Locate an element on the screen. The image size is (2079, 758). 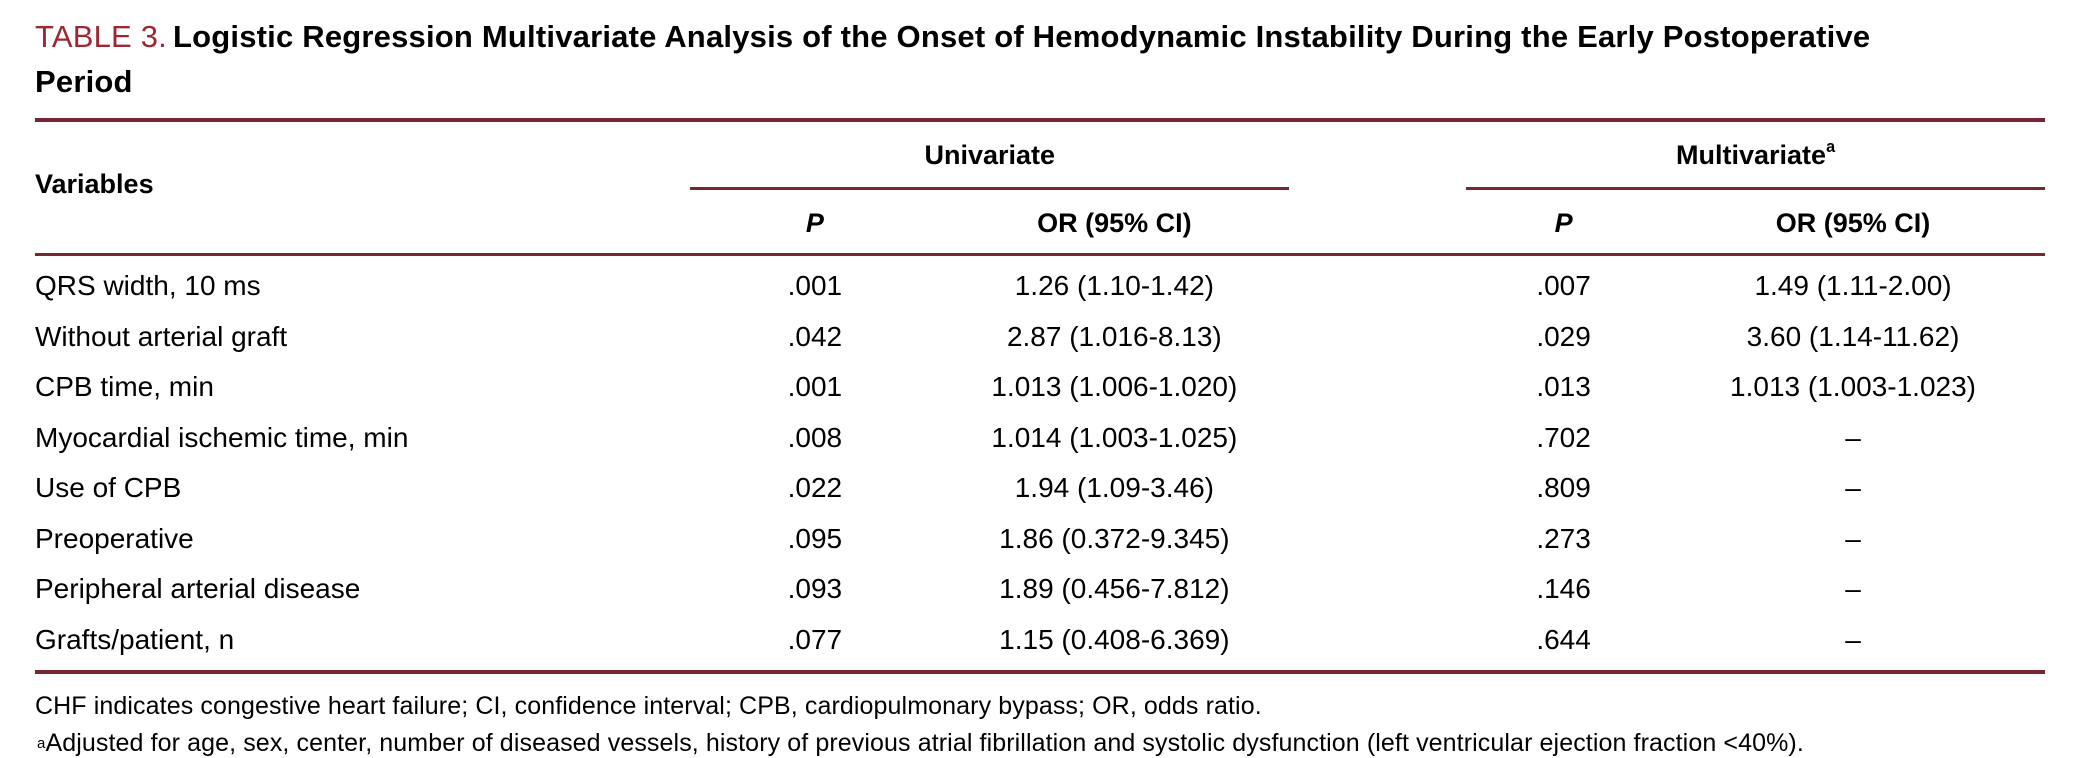
multivariate-p-cell: .702 is located at coordinates (1564, 437).